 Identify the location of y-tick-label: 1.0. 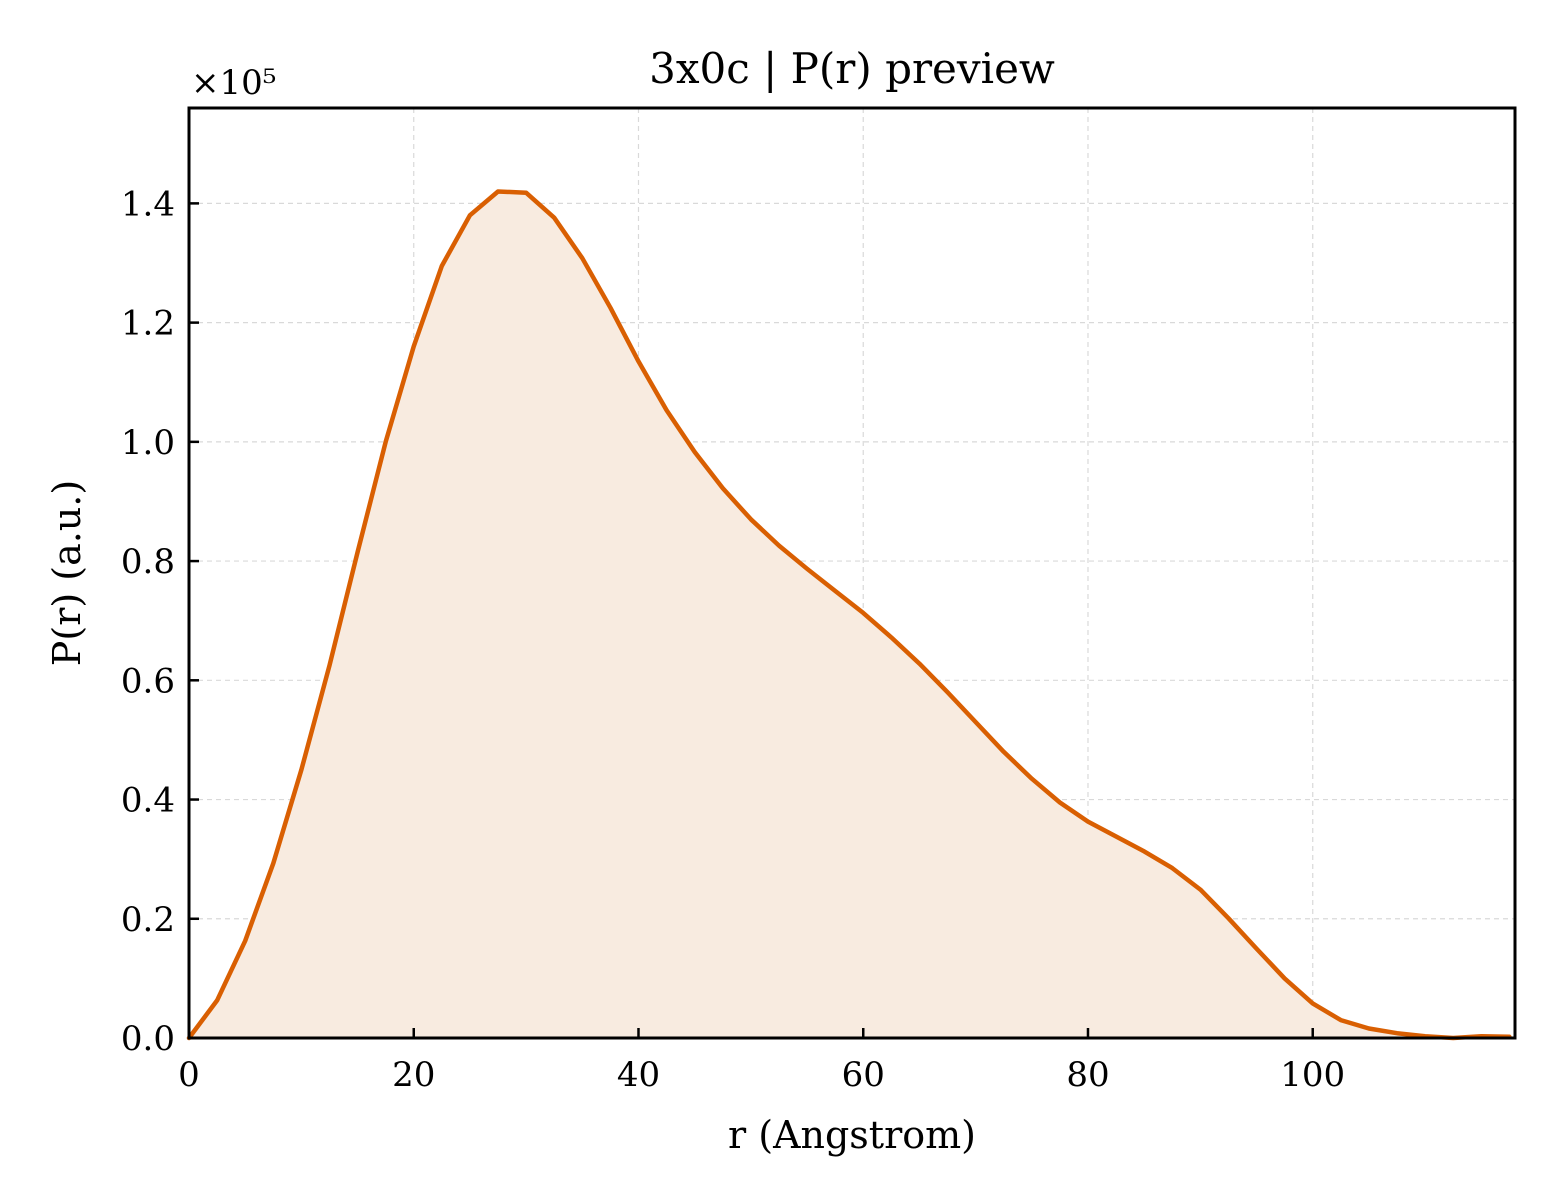
(148, 443).